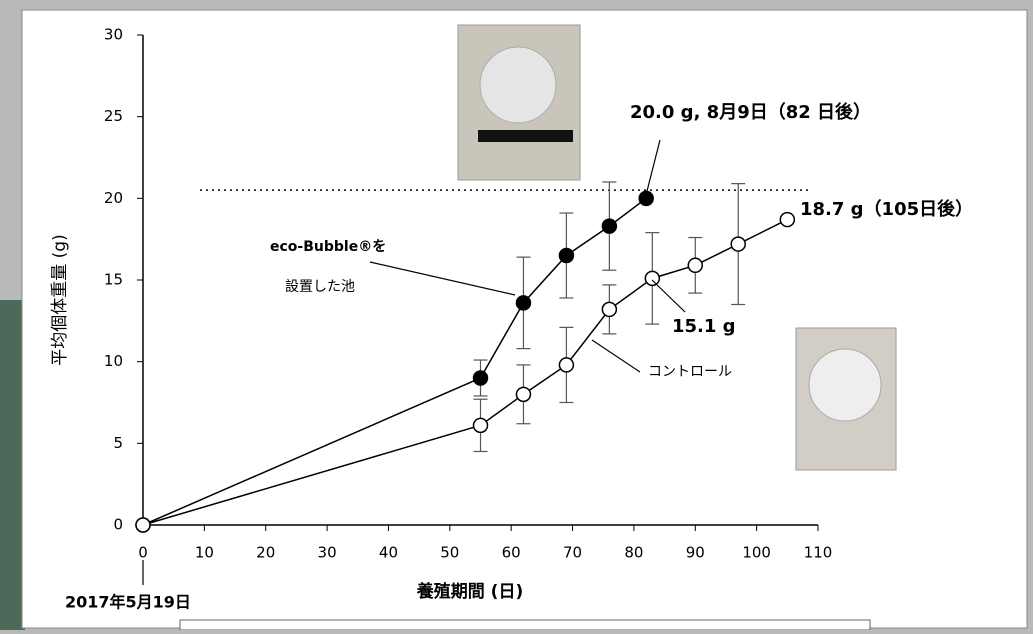 This screenshot has width=1033, height=634. I want to click on x-tick-label: 90, so click(695, 553).